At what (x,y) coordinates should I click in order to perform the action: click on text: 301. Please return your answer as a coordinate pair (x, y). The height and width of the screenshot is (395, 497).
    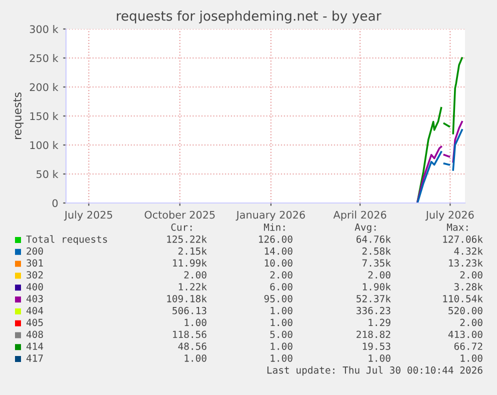
    Looking at the image, I should click on (34, 263).